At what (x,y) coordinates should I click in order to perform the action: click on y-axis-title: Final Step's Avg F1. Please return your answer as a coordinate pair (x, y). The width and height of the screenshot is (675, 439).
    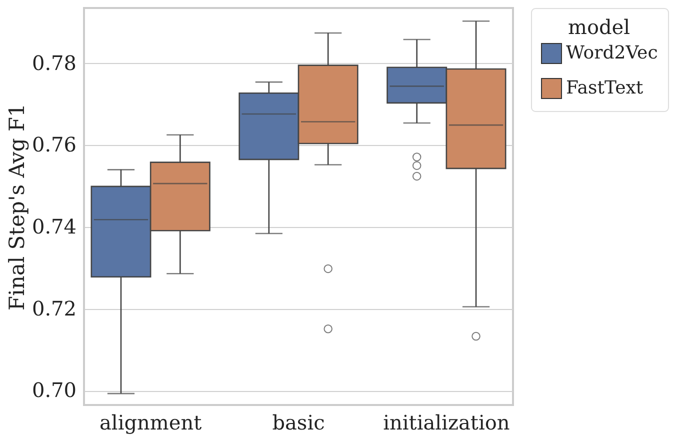
    Looking at the image, I should click on (16, 207).